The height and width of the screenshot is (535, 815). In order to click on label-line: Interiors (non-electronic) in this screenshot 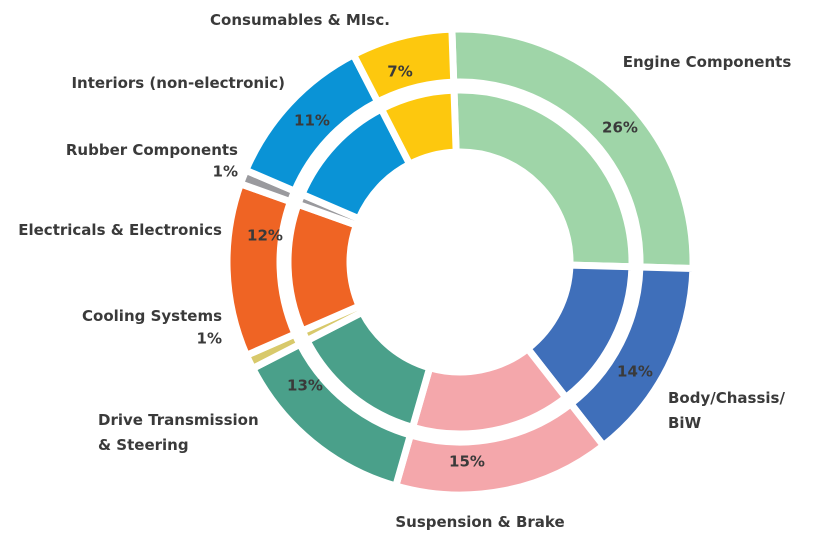, I will do `click(178, 83)`.